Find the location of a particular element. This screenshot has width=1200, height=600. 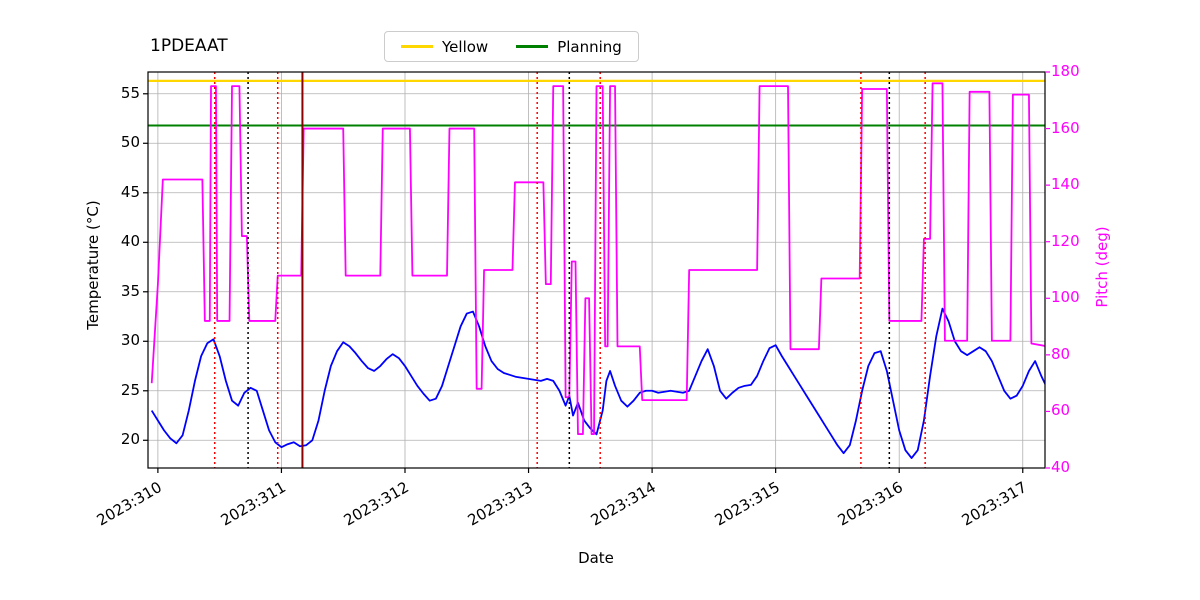

y-axis-label-left: Temperature (°C) is located at coordinates (93, 265).